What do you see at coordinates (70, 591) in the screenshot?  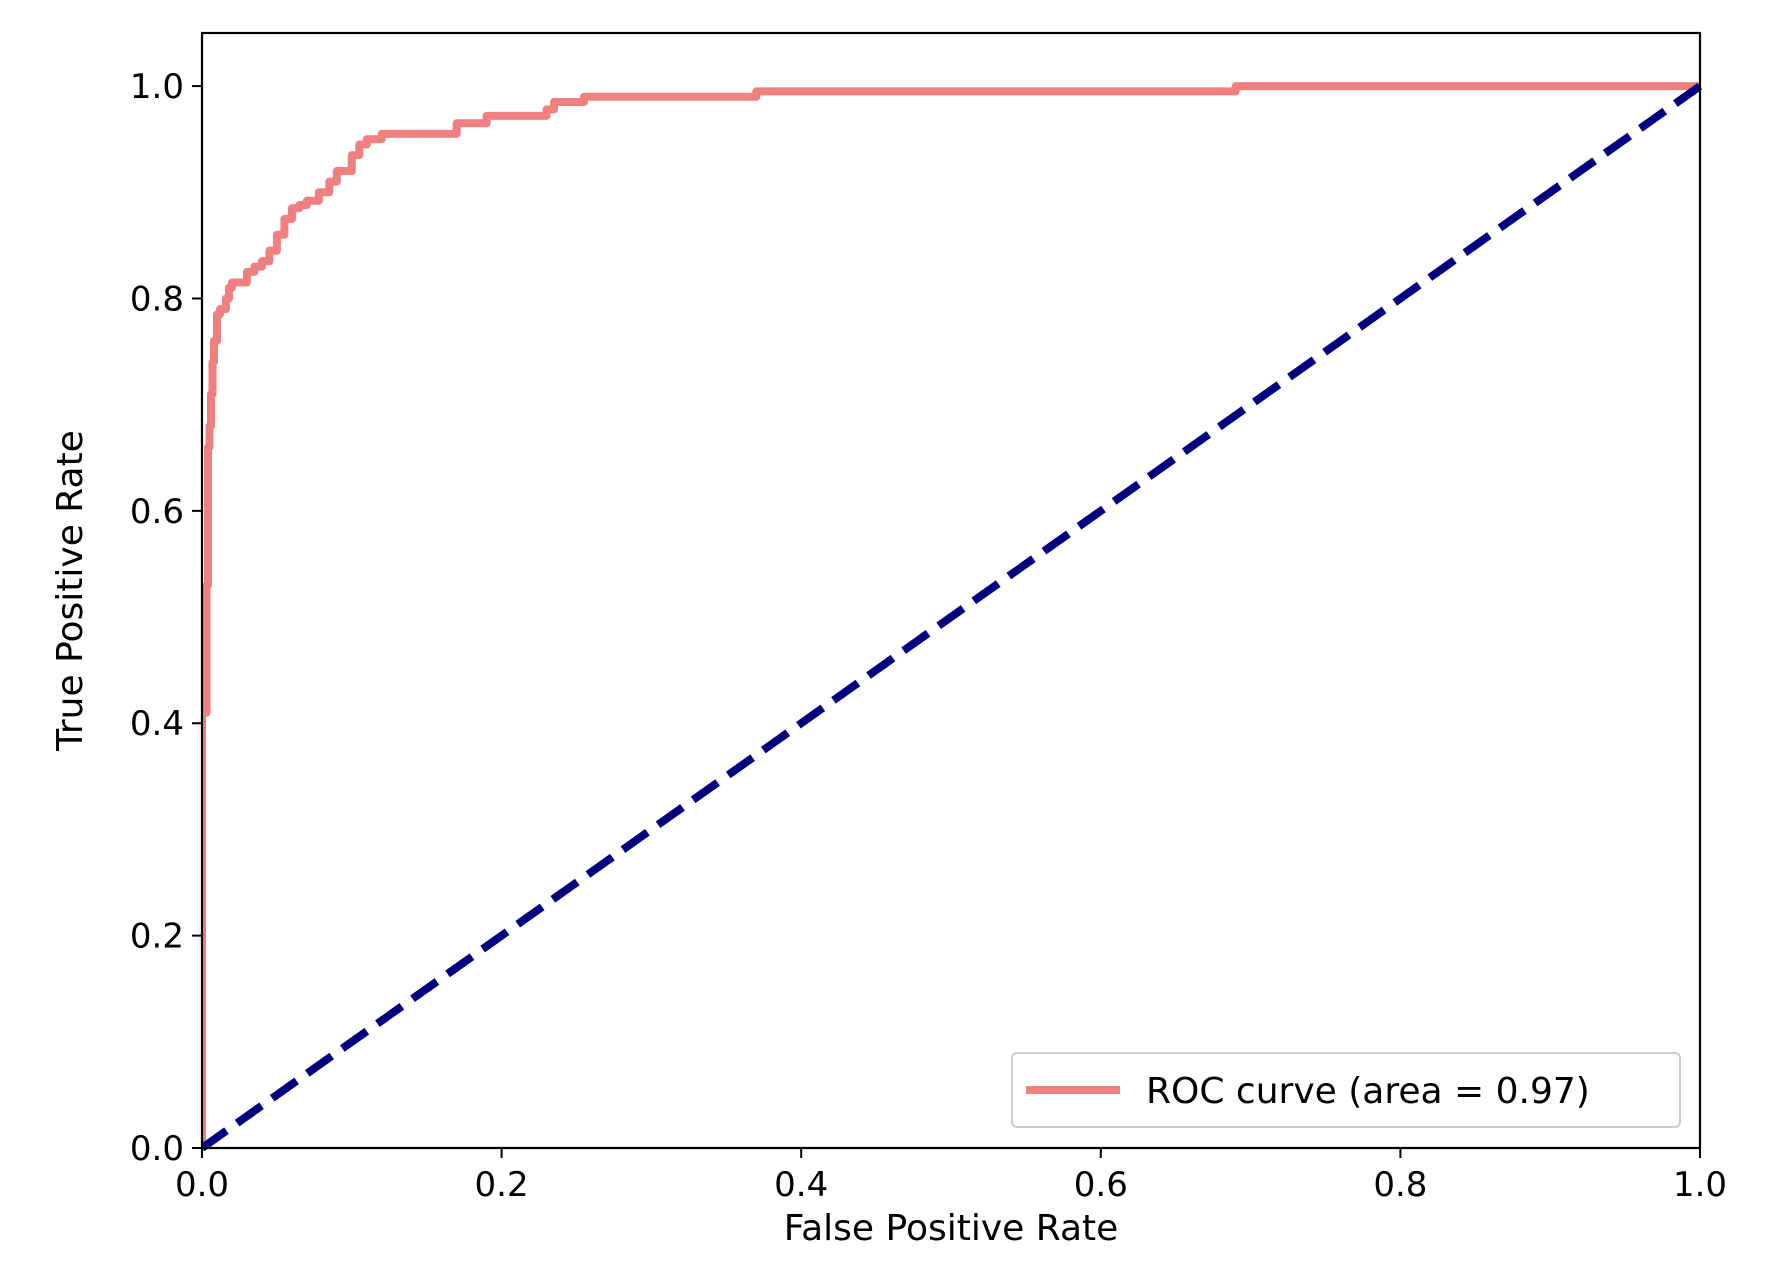 I see `y-axis-label: True Positive Rate` at bounding box center [70, 591].